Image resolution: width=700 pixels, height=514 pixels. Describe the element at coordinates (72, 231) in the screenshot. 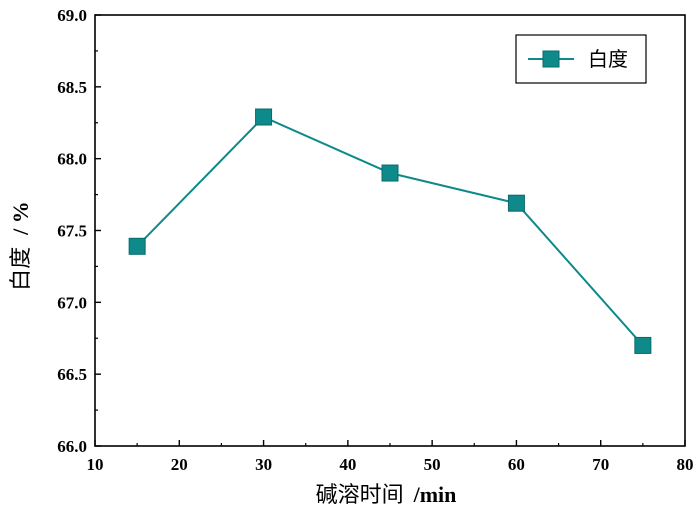

I see `y-tick-label: 67.5` at that location.